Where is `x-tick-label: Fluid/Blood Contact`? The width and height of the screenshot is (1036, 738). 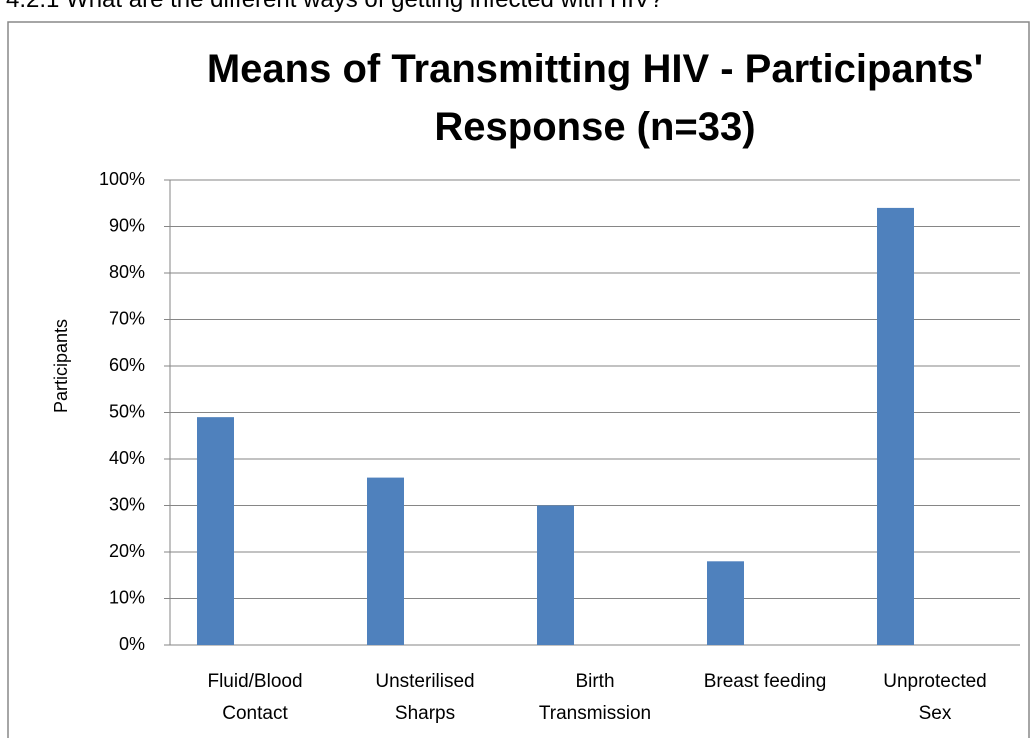
x-tick-label: Fluid/Blood Contact is located at coordinates (255, 697).